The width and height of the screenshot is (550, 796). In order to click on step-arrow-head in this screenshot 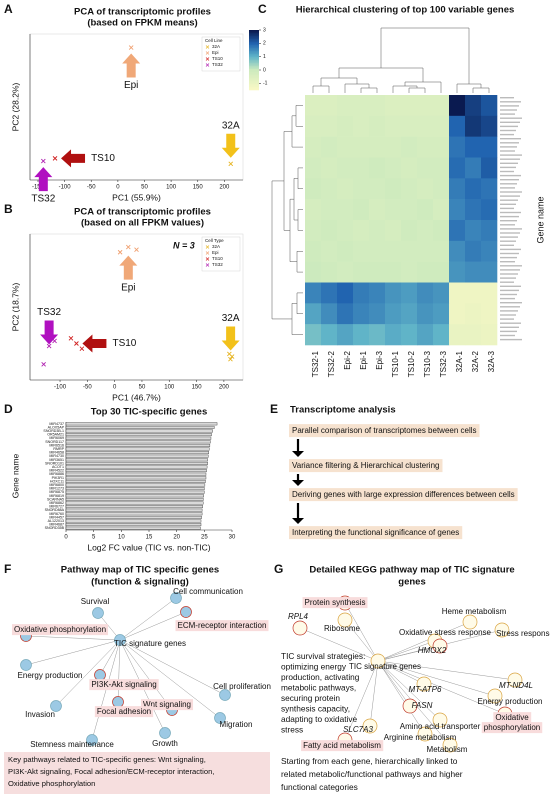, I will do `click(298, 454)`.